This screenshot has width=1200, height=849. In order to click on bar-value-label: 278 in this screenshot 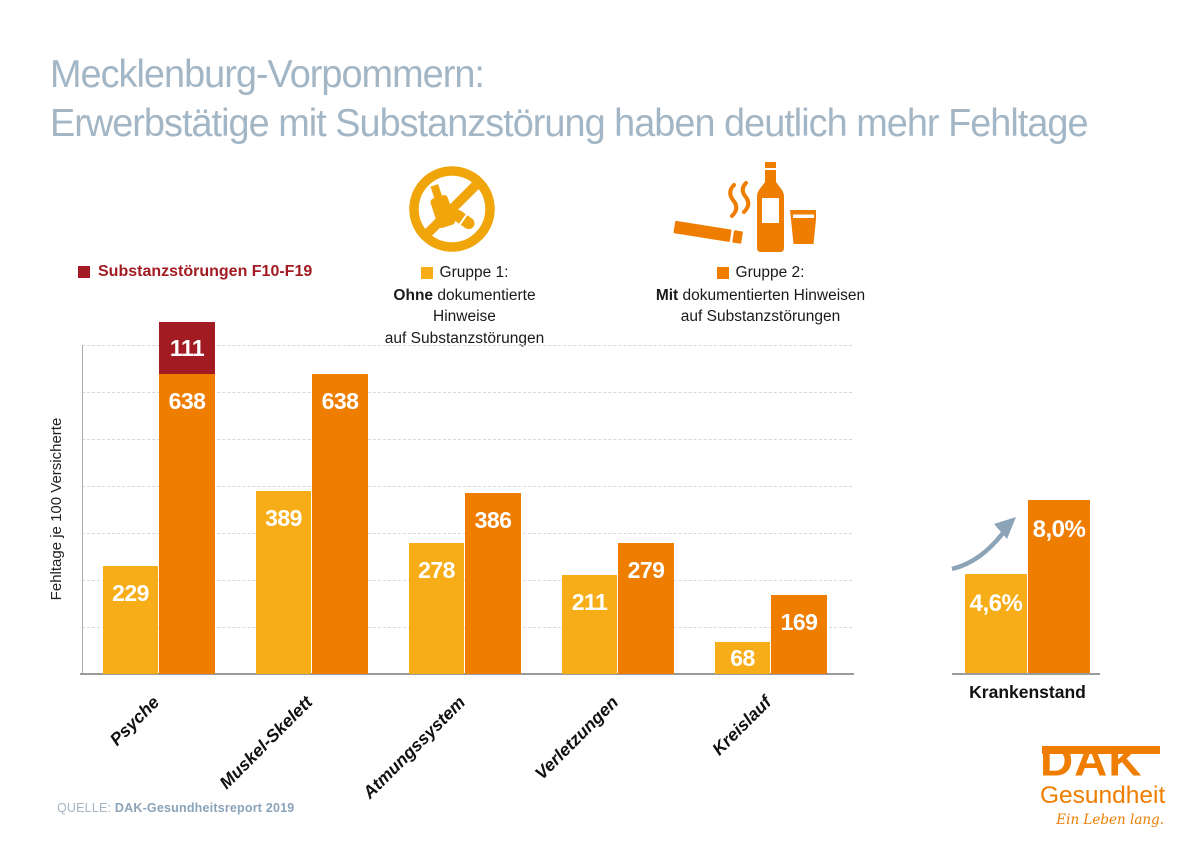, I will do `click(436, 570)`.